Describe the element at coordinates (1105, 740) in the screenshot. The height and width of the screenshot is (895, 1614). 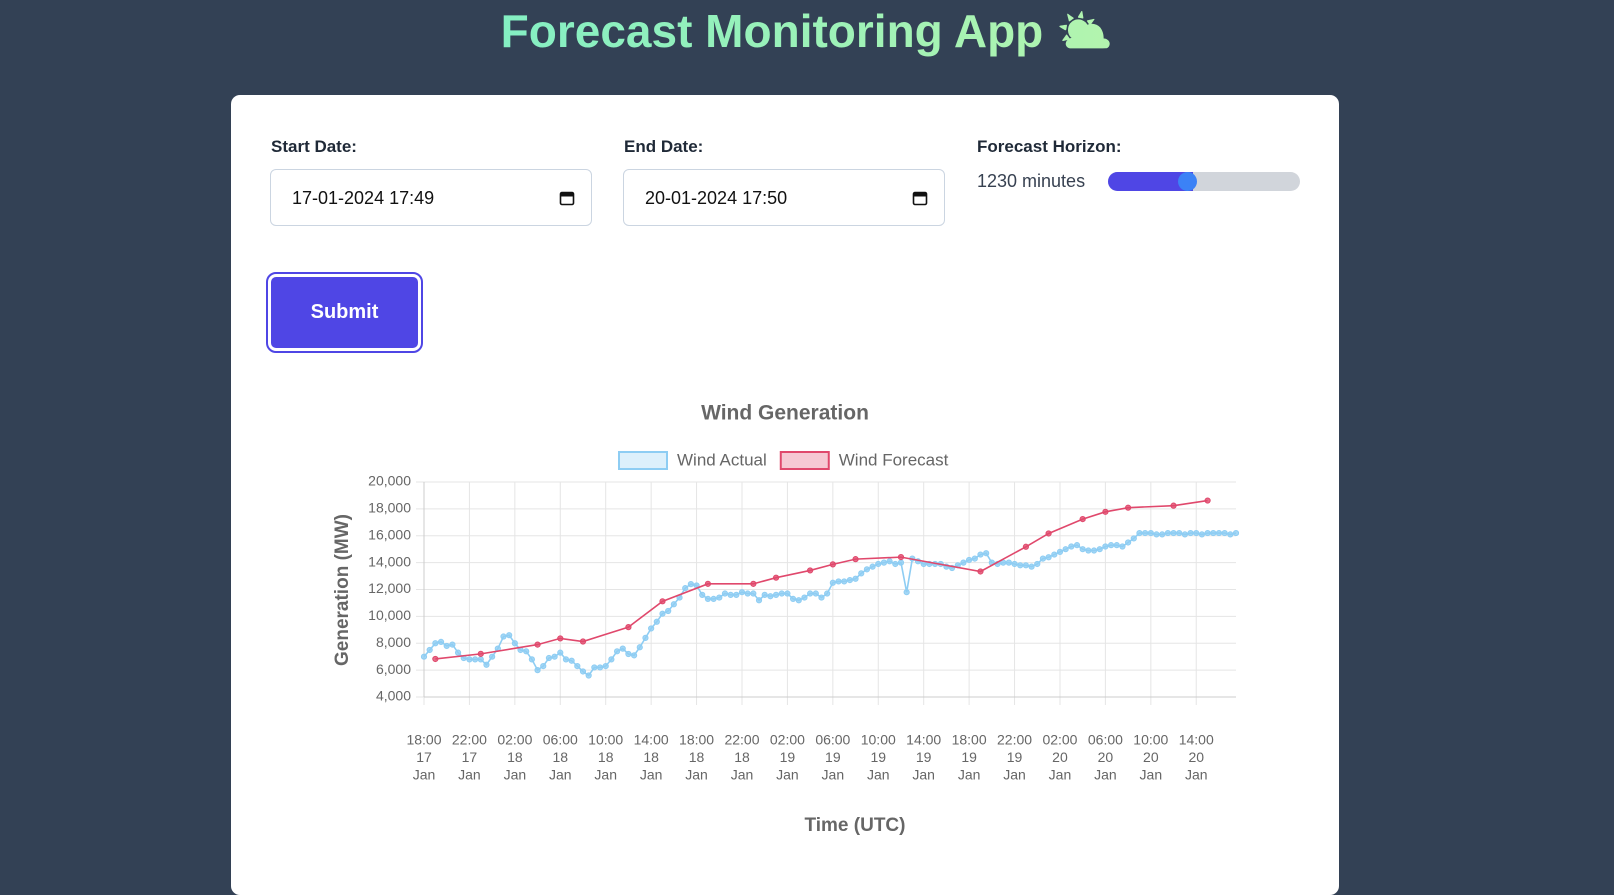
I see `x-tick-label: 06:00` at that location.